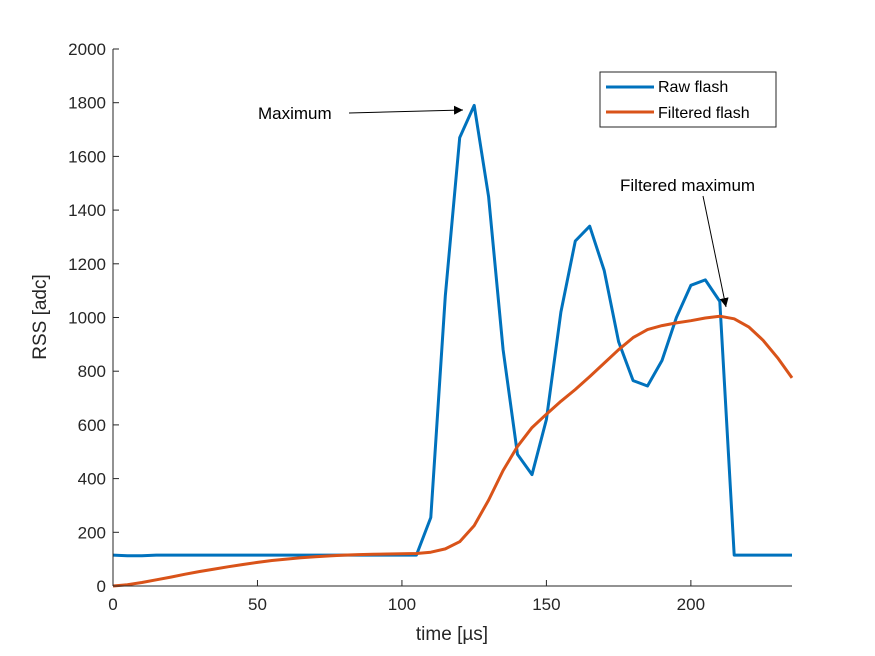 The width and height of the screenshot is (875, 656). What do you see at coordinates (691, 604) in the screenshot?
I see `x-tick-label: 200` at bounding box center [691, 604].